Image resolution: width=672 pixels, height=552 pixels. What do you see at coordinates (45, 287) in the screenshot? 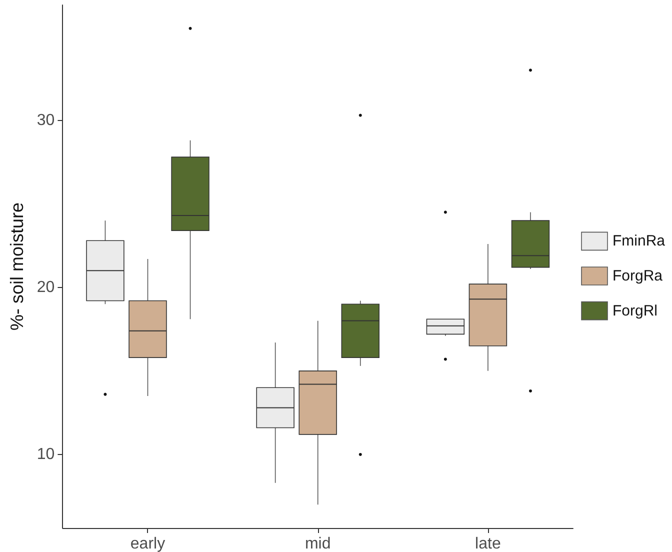
I see `y-tick-label: 20` at bounding box center [45, 287].